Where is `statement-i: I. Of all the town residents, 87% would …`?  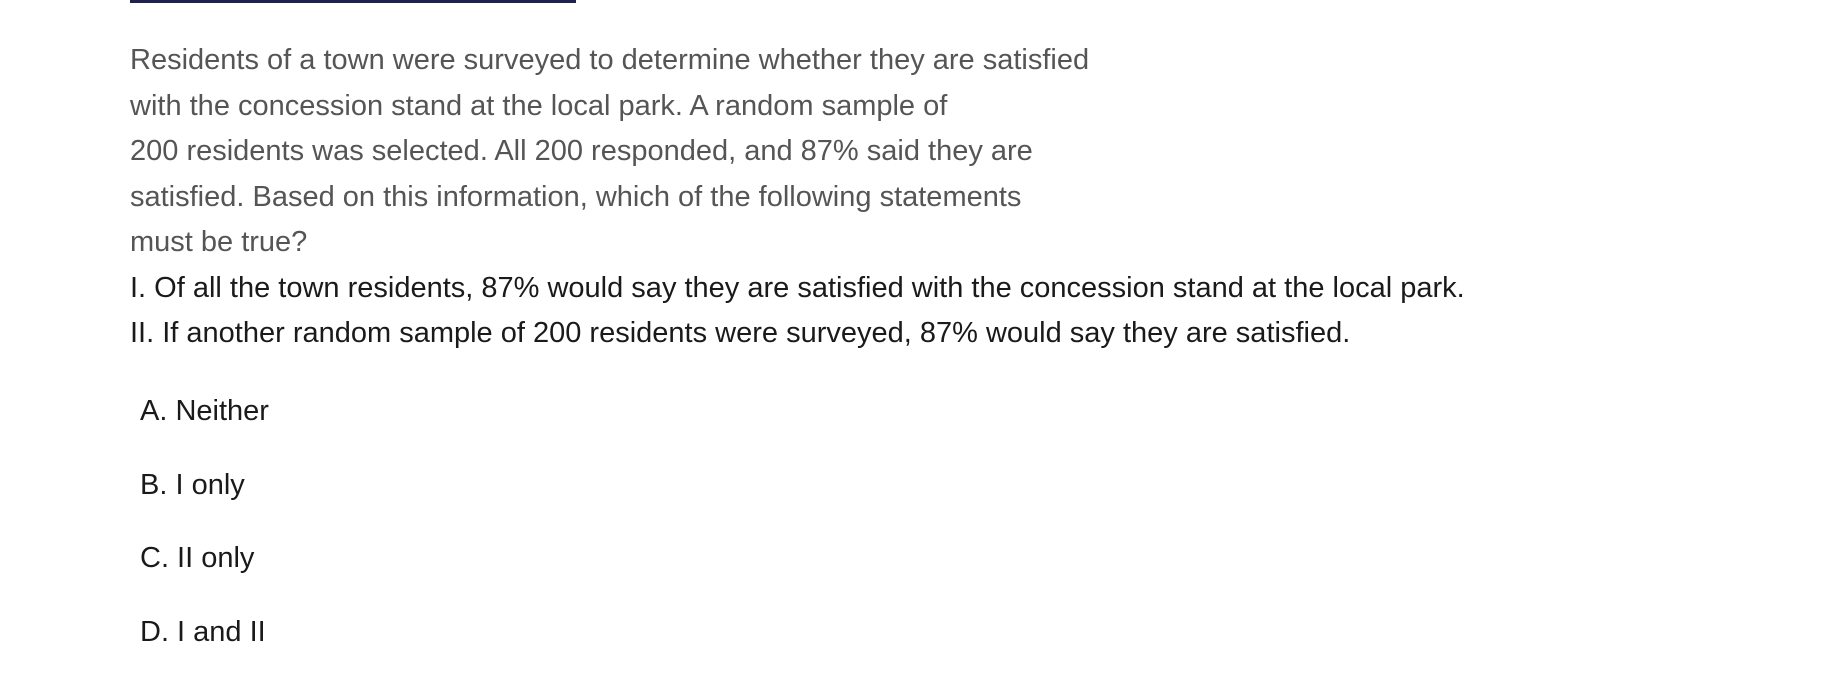
statement-i: I. Of all the town residents, 87% would … is located at coordinates (797, 287).